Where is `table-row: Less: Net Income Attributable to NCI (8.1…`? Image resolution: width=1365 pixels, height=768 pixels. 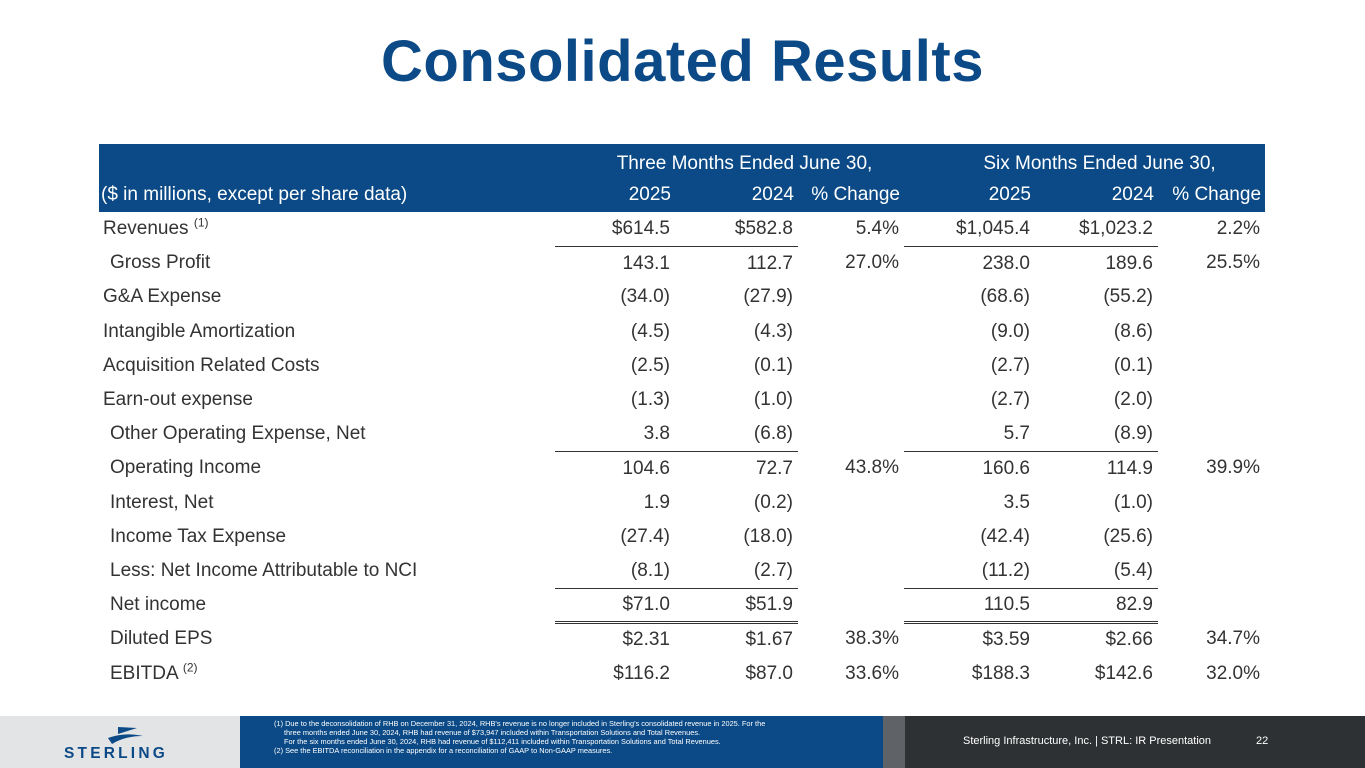
table-row: Less: Net Income Attributable to NCI (8.1… is located at coordinates (682, 571).